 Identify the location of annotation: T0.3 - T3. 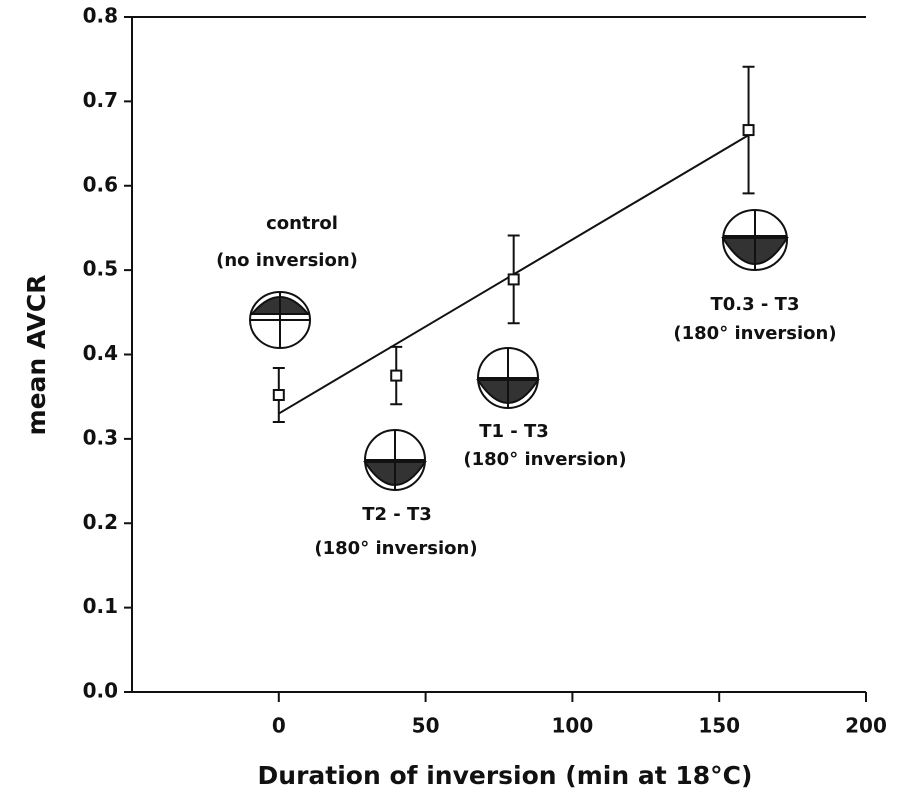
(755, 304).